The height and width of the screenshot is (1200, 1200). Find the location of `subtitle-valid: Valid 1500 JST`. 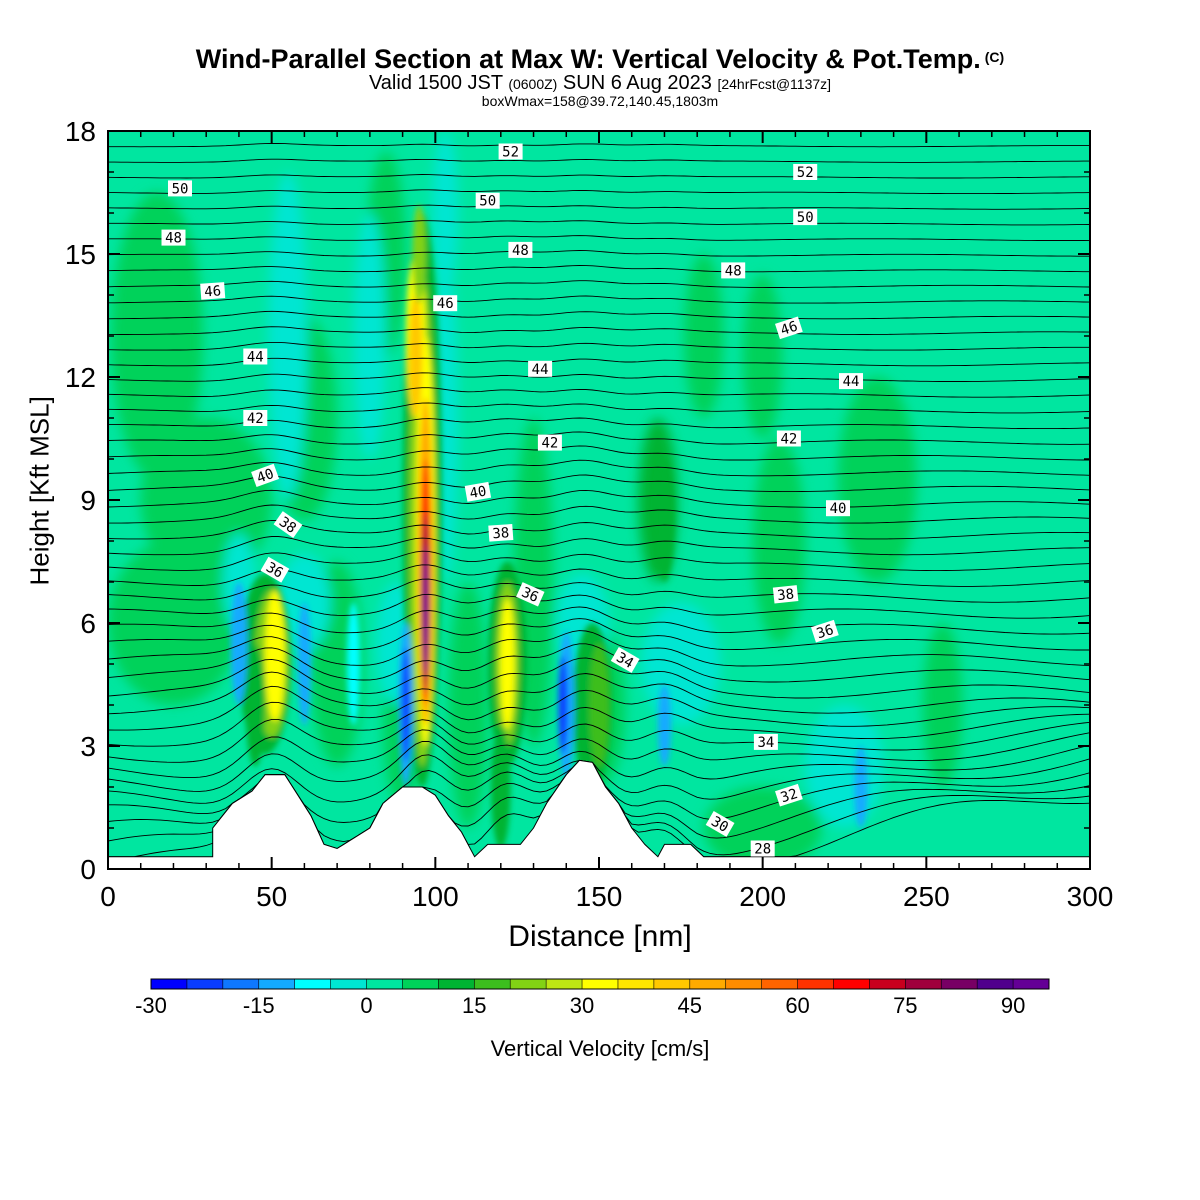

subtitle-valid: Valid 1500 JST is located at coordinates (435, 83).